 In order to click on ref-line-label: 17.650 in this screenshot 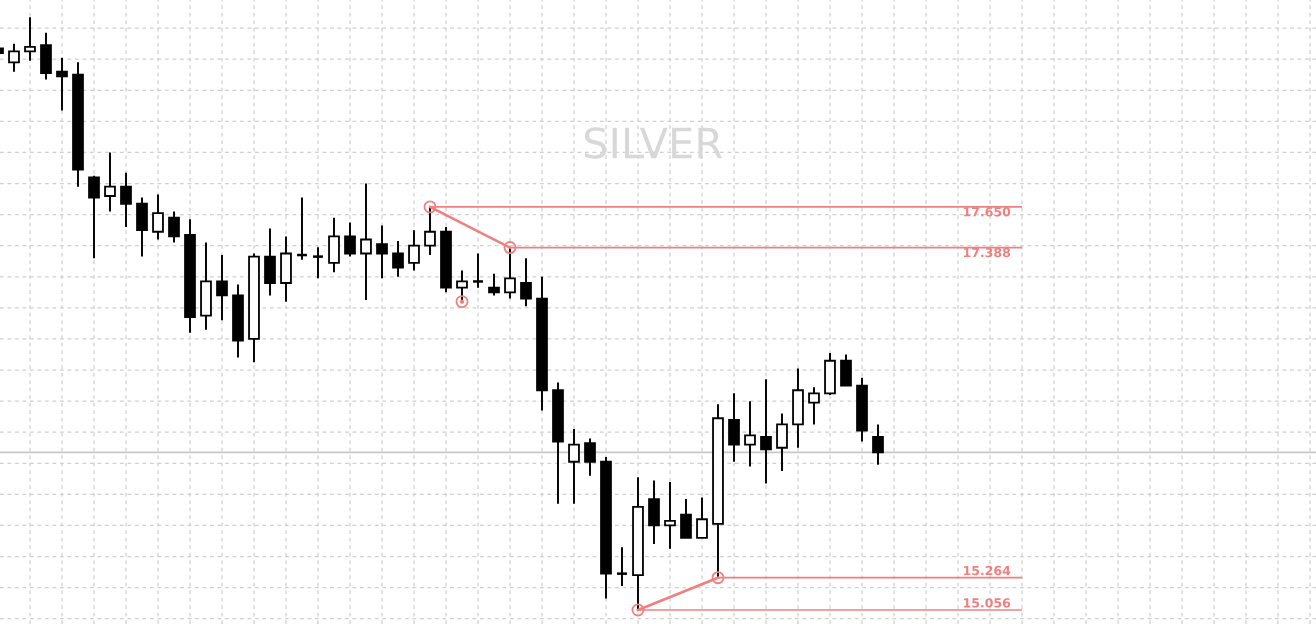, I will do `click(987, 212)`.